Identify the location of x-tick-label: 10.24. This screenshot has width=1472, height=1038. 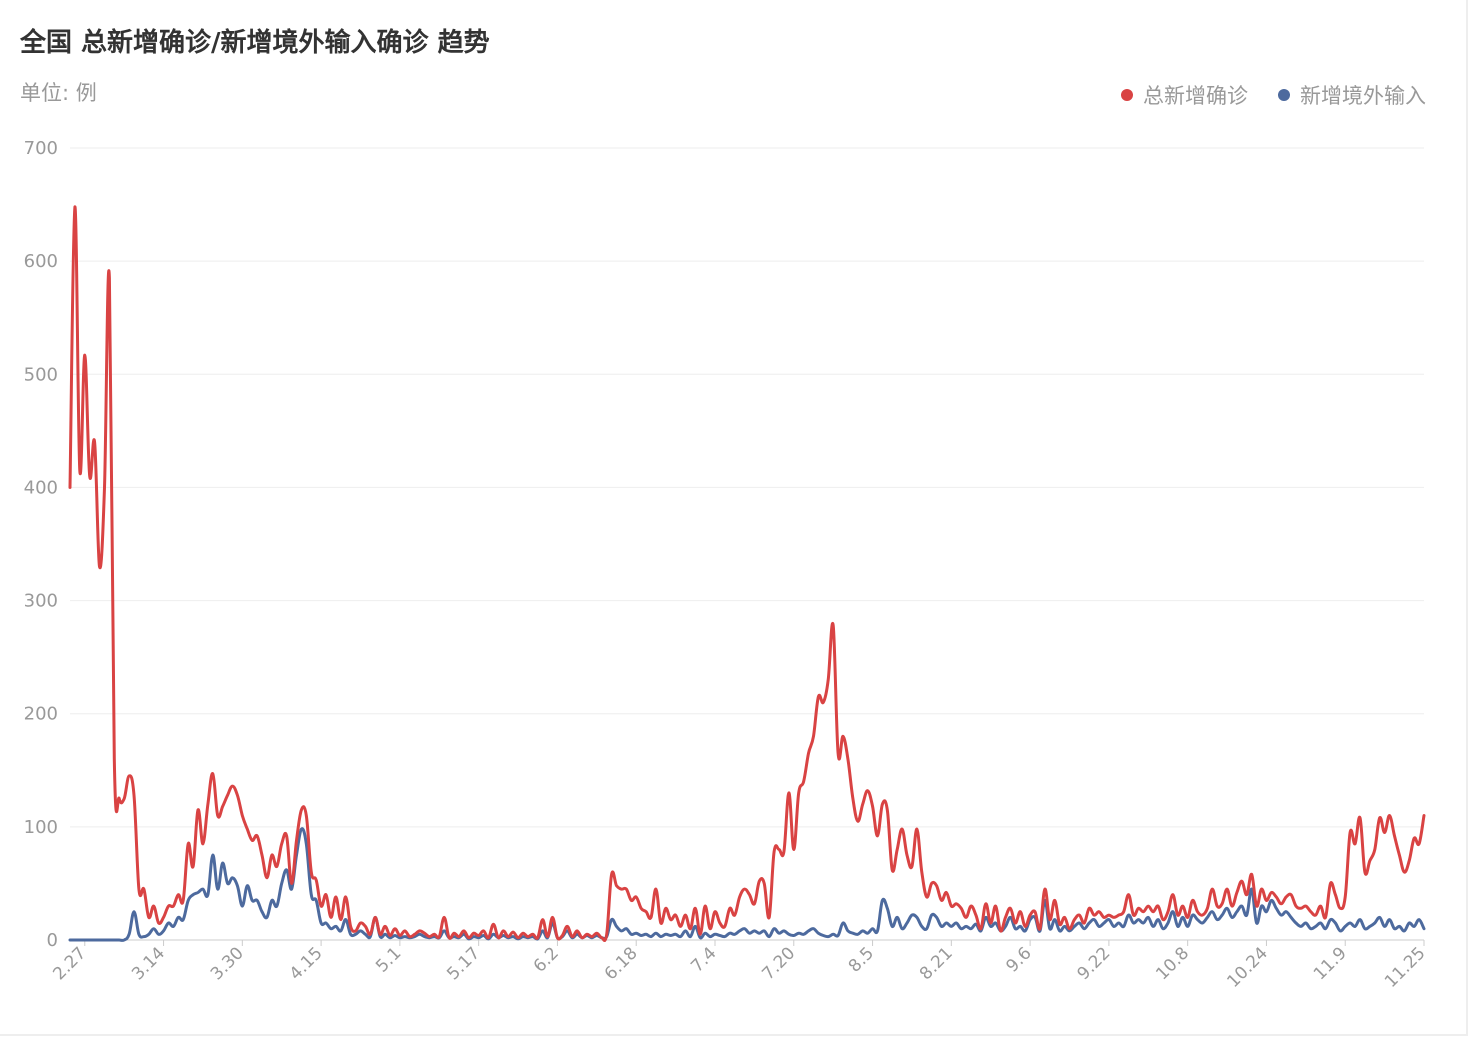
(1247, 967).